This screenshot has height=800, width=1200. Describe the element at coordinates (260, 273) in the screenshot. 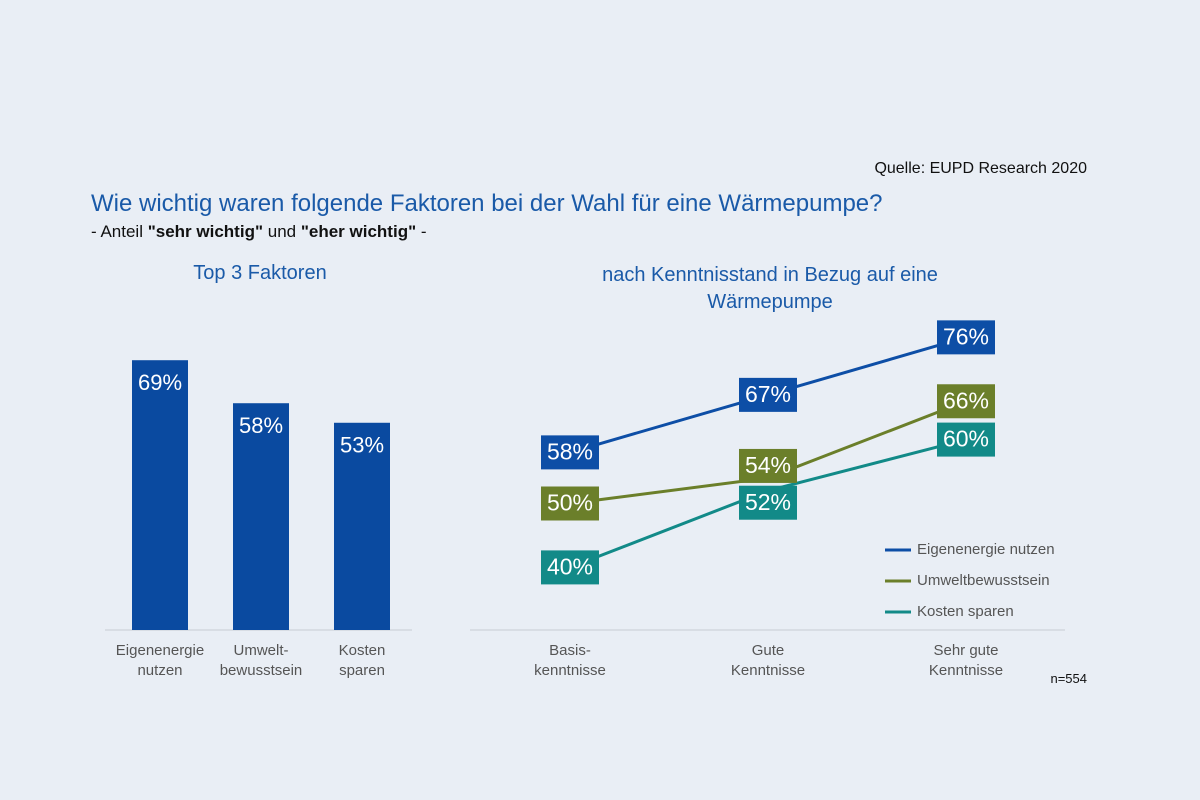

I see `chart-title: Top 3 Faktoren` at that location.